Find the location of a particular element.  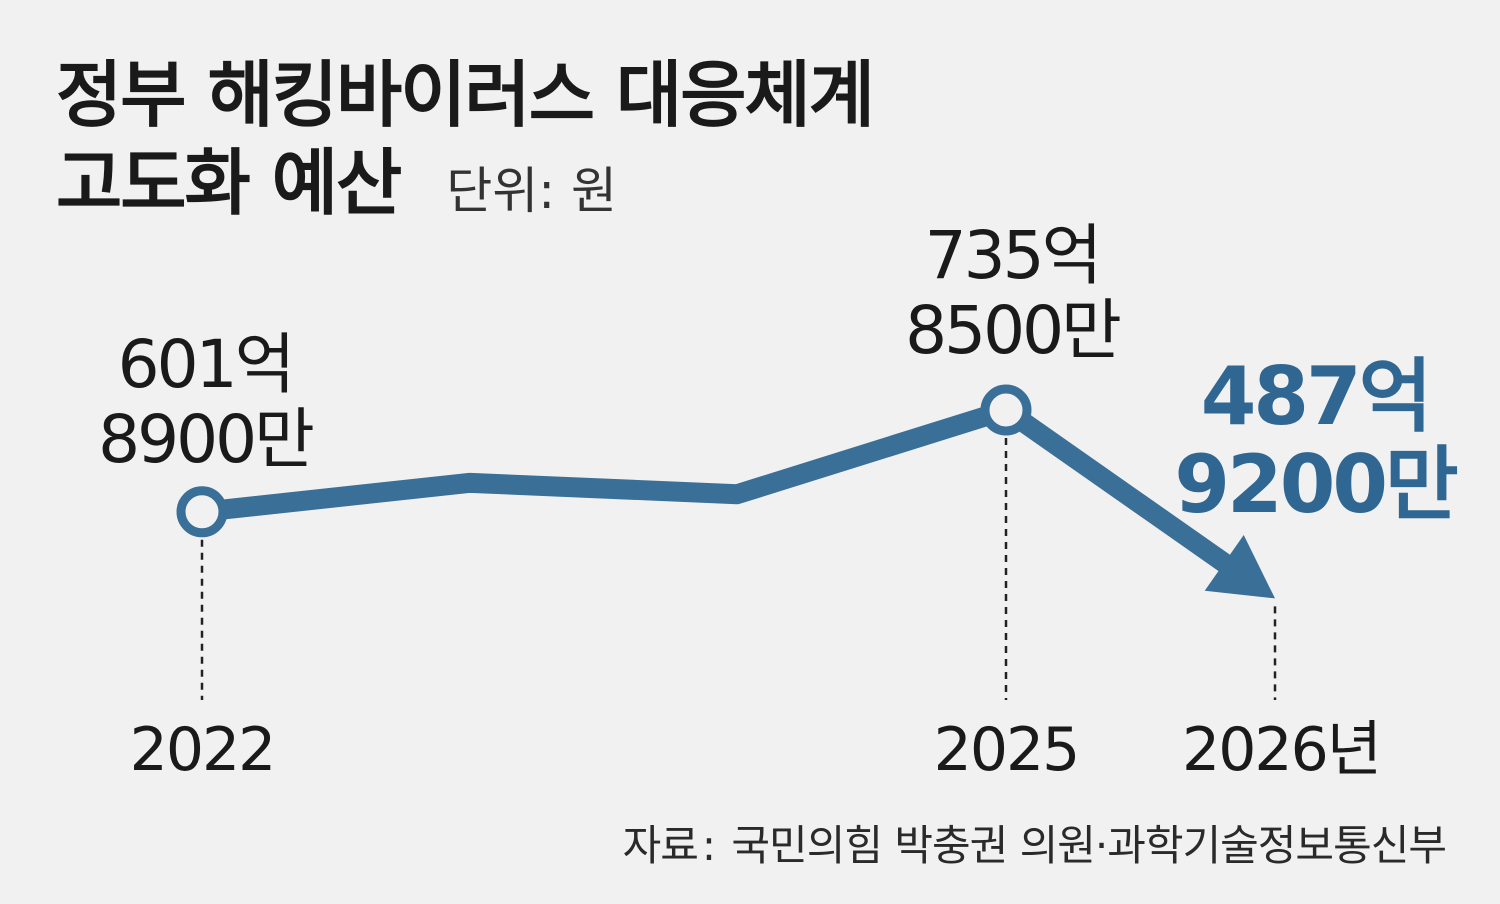

data-label-line1: 487억 is located at coordinates (1315, 396).